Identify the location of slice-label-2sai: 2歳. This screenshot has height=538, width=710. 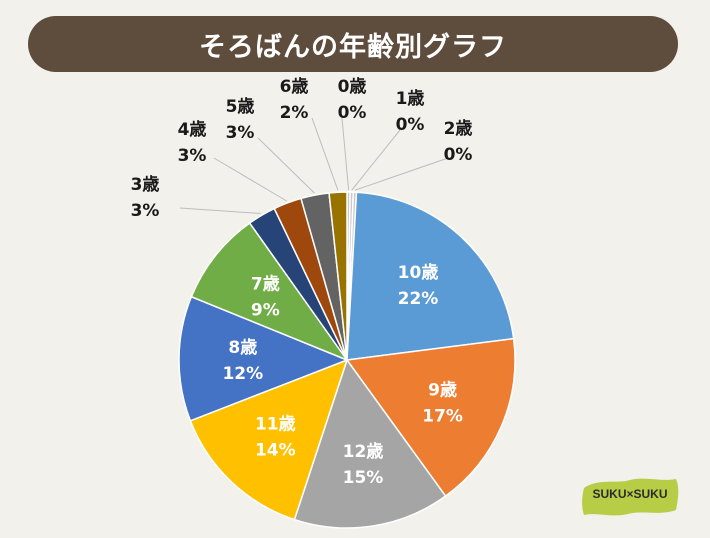
(458, 128).